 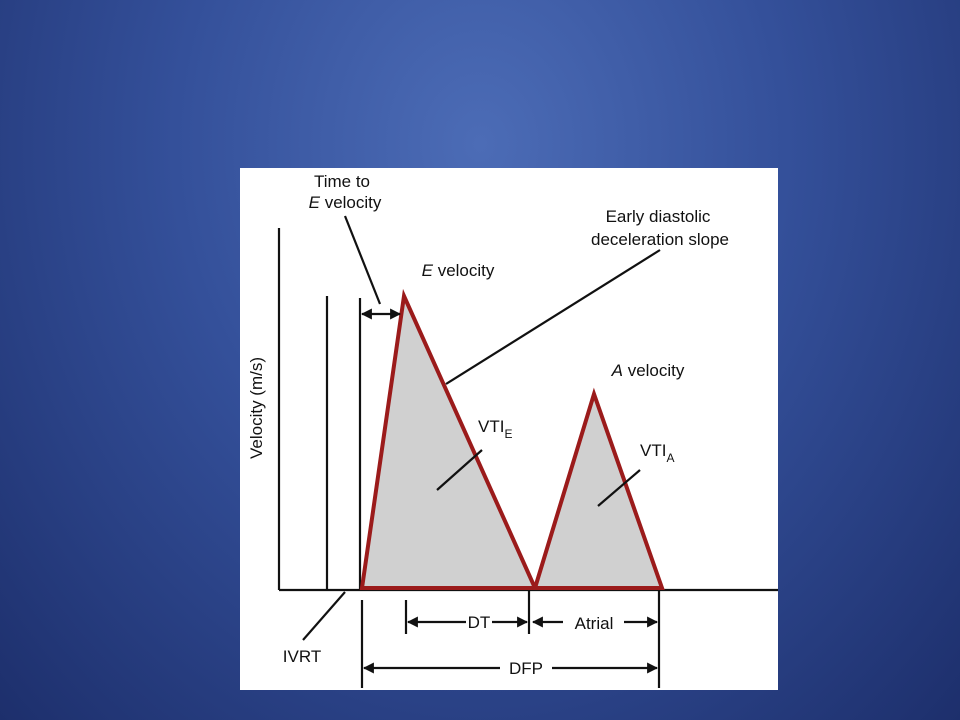 I want to click on y-axis-label: Velocity (m/s), so click(x=256, y=408).